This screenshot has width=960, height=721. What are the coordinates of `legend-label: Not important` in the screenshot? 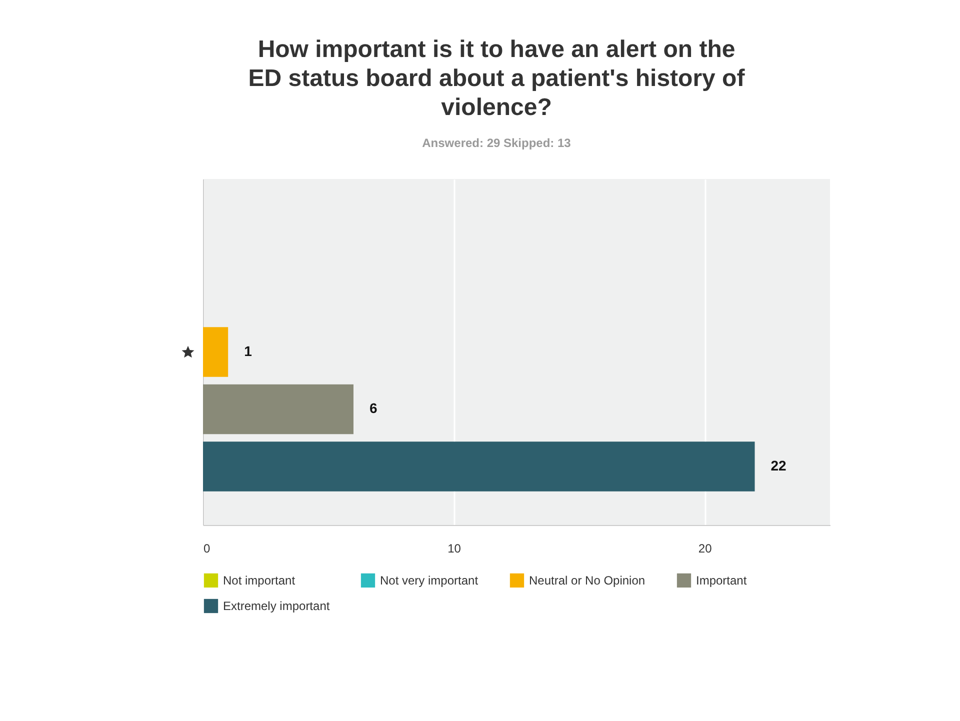 It's located at (259, 580).